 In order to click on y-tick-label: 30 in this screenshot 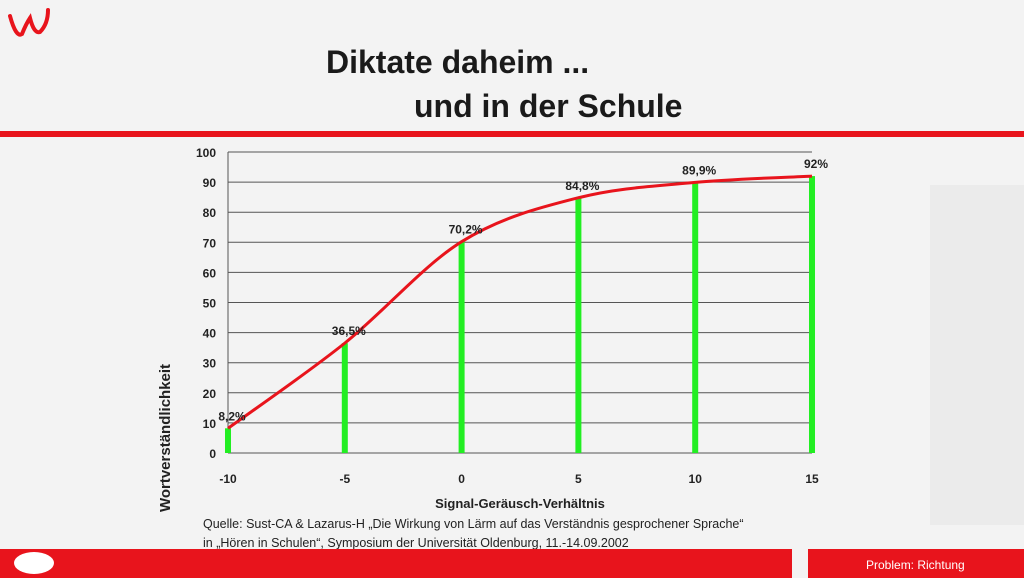, I will do `click(210, 364)`.